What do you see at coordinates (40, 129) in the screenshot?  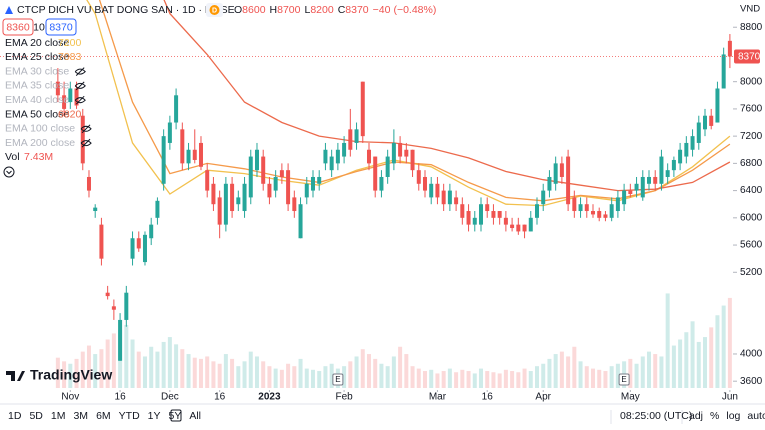 I see `legend-name-hidden: EMA 100 close` at bounding box center [40, 129].